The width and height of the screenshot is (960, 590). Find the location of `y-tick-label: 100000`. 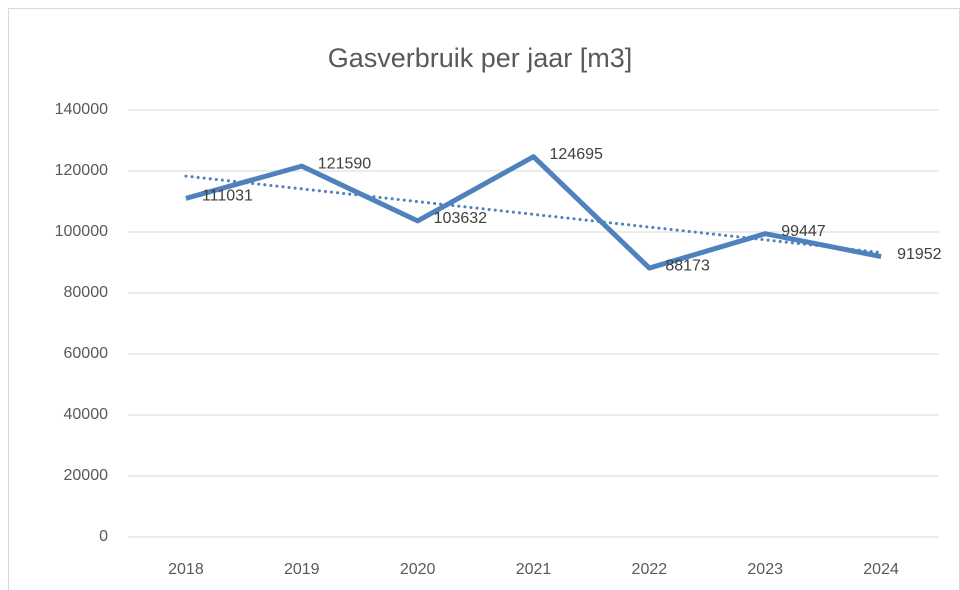

y-tick-label: 100000 is located at coordinates (81, 231).